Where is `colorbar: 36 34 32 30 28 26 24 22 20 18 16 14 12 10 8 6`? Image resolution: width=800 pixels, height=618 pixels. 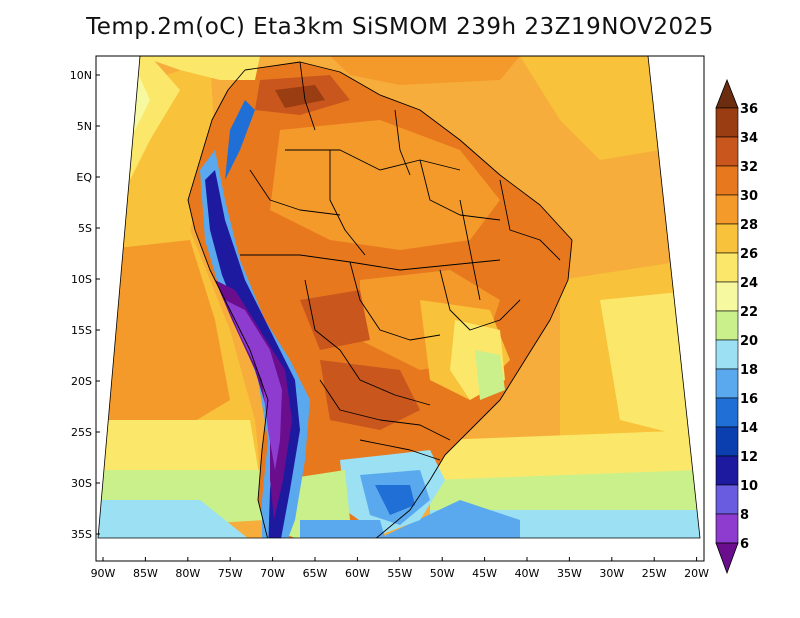 colorbar: 36 34 32 30 28 26 24 22 20 18 16 14 12 10 8 6 is located at coordinates (736, 326).